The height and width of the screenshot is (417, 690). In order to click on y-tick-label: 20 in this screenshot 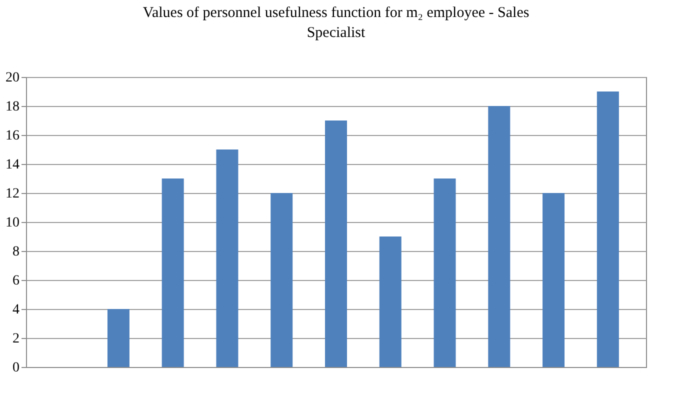, I will do `click(13, 78)`.